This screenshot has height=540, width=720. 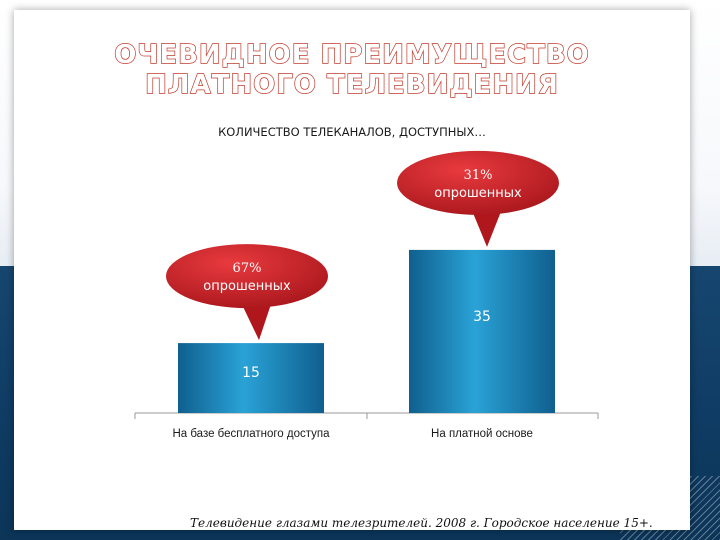 What do you see at coordinates (478, 175) in the screenshot?
I see `callout-percent: 31%` at bounding box center [478, 175].